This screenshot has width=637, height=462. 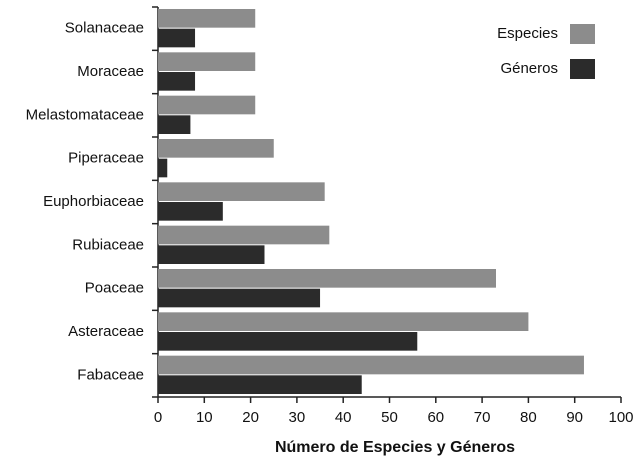 What do you see at coordinates (114, 288) in the screenshot?
I see `y-tick-label: Poaceae` at bounding box center [114, 288].